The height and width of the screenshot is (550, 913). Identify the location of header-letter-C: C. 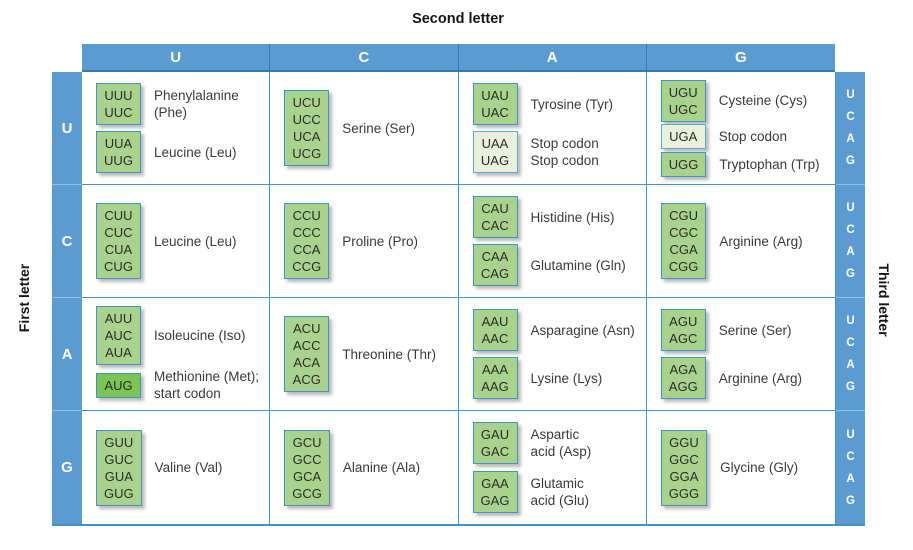
(364, 57).